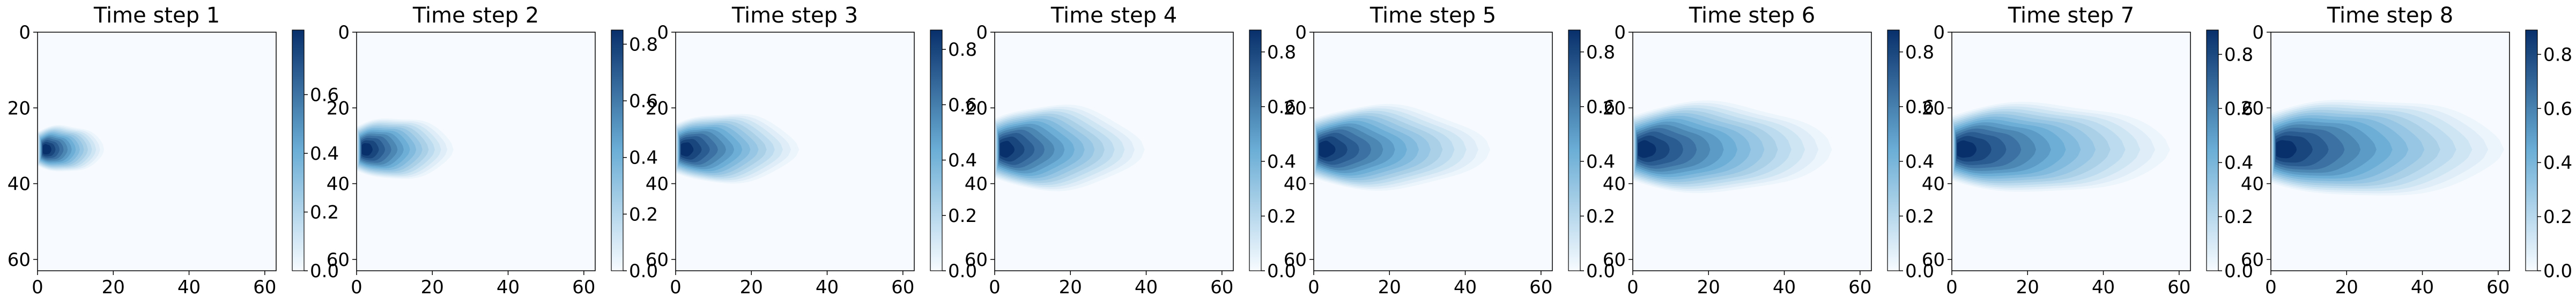  I want to click on panel-title: Time step 4, so click(1113, 15).